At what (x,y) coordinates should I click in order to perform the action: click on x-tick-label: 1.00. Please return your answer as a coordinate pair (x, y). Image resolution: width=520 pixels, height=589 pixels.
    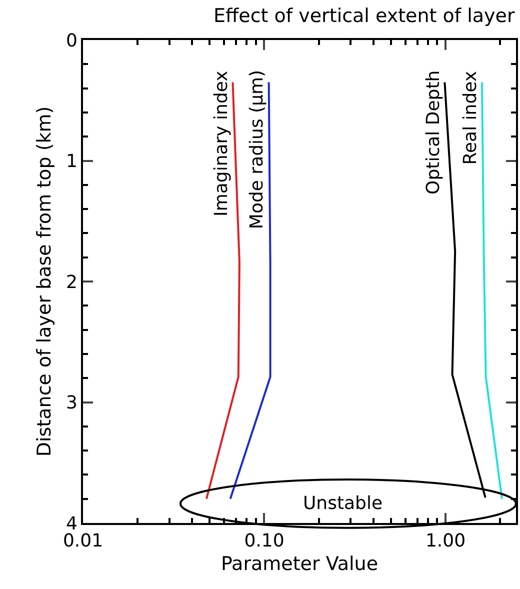
    Looking at the image, I should click on (445, 541).